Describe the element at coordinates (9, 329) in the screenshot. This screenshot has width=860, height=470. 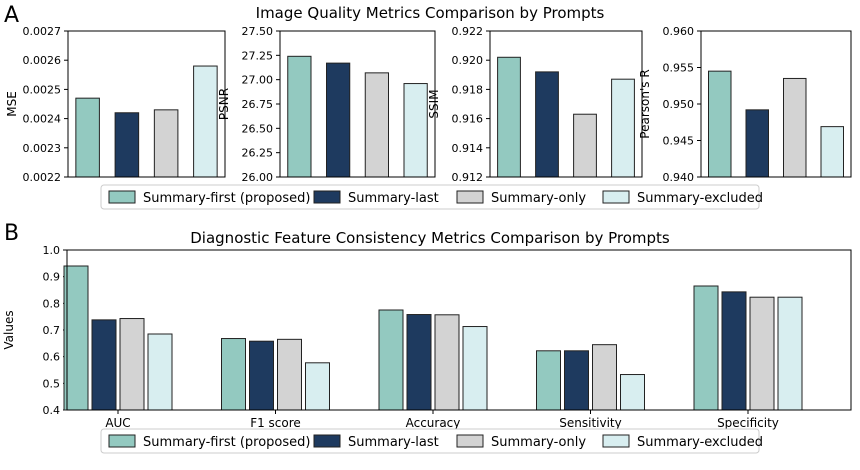
I see `y-axis-label: Values` at that location.